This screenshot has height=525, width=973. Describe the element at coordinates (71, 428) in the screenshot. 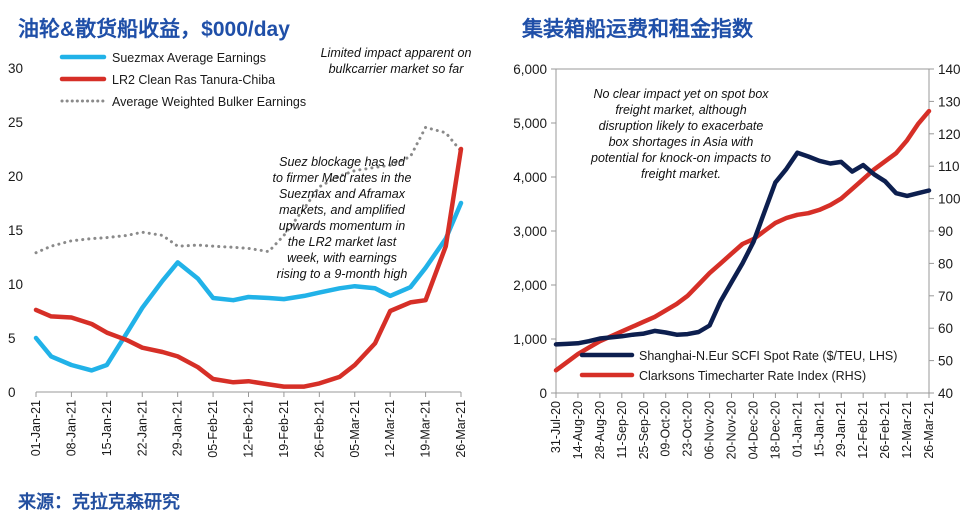

I see `x-tick-label: 08-Jan-21` at that location.